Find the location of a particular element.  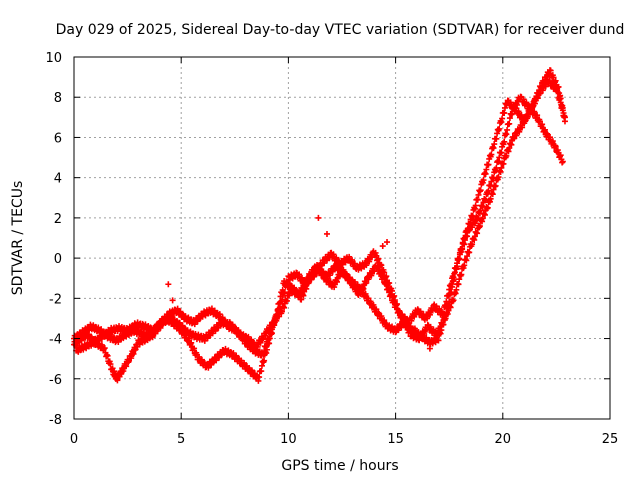

y-tick-label: -8 is located at coordinates (55, 420).